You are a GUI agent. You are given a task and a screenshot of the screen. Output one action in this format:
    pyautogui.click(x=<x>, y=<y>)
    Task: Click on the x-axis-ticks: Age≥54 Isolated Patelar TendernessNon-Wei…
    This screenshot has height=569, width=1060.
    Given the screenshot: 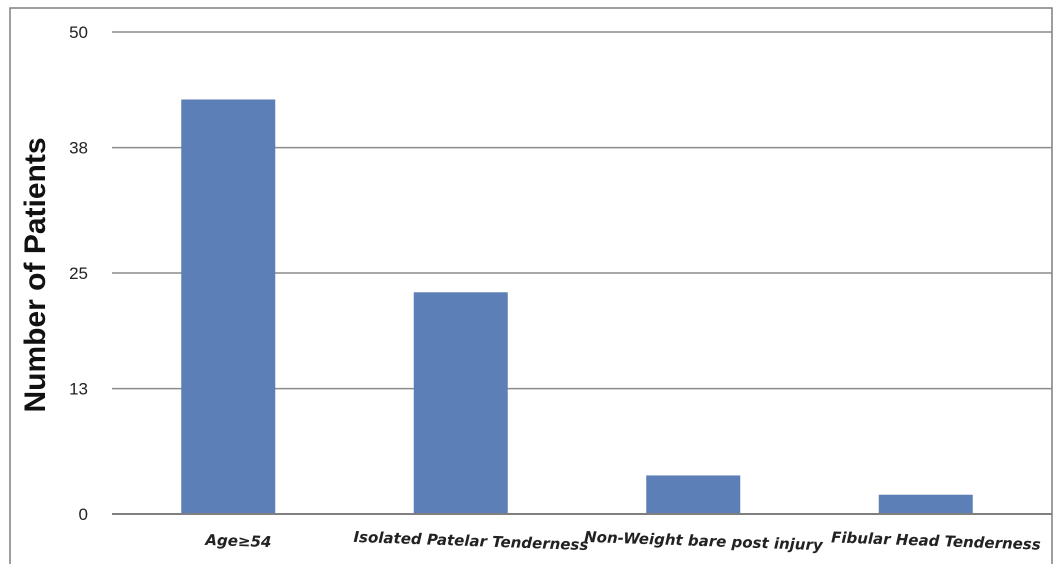 What is the action you would take?
    pyautogui.click(x=622, y=541)
    